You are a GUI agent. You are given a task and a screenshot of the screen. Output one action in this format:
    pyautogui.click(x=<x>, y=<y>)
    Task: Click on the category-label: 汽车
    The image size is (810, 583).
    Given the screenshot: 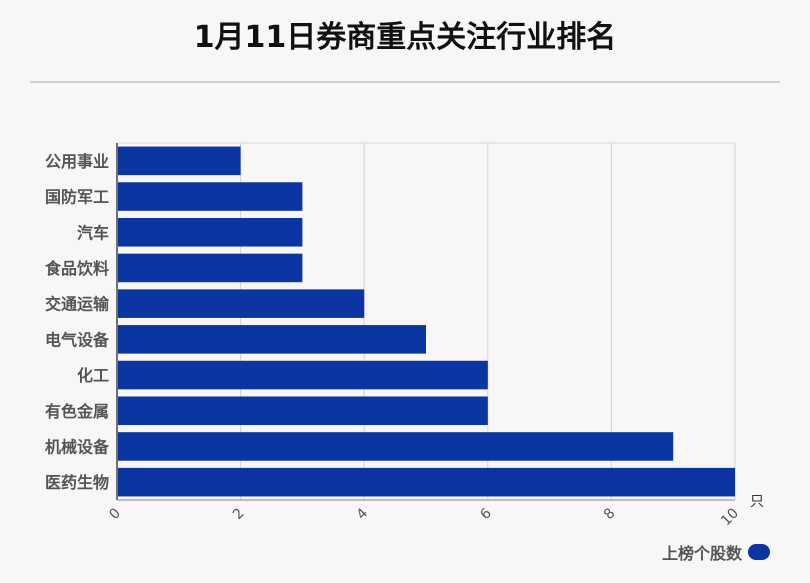 What is the action you would take?
    pyautogui.click(x=93, y=232)
    